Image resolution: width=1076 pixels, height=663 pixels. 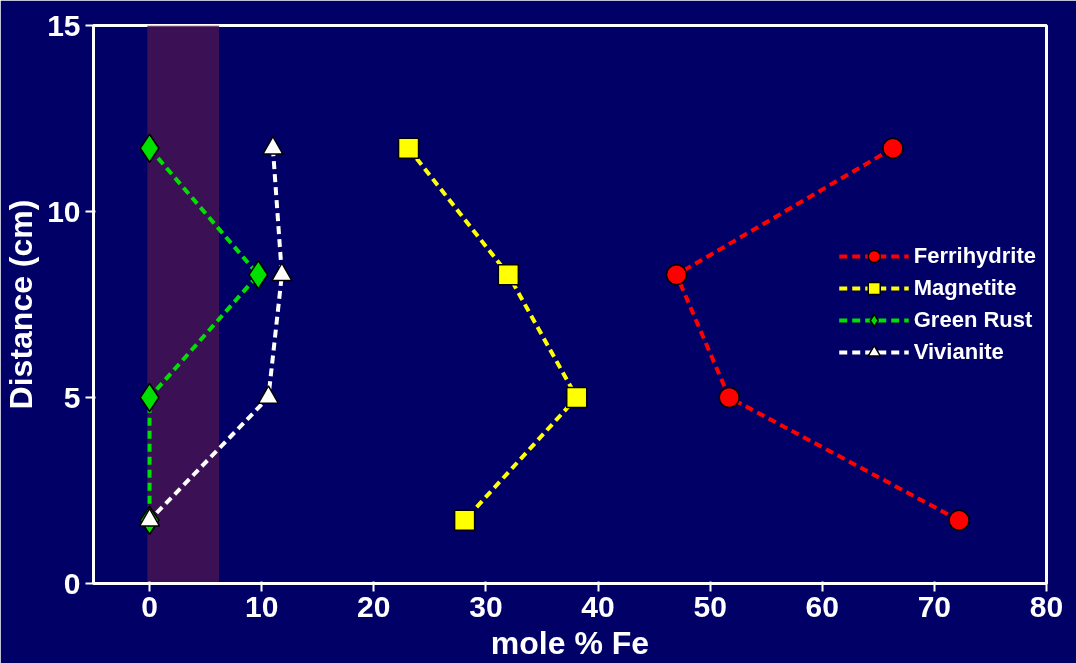 What do you see at coordinates (958, 352) in the screenshot?
I see `legend-label: Vivianite` at bounding box center [958, 352].